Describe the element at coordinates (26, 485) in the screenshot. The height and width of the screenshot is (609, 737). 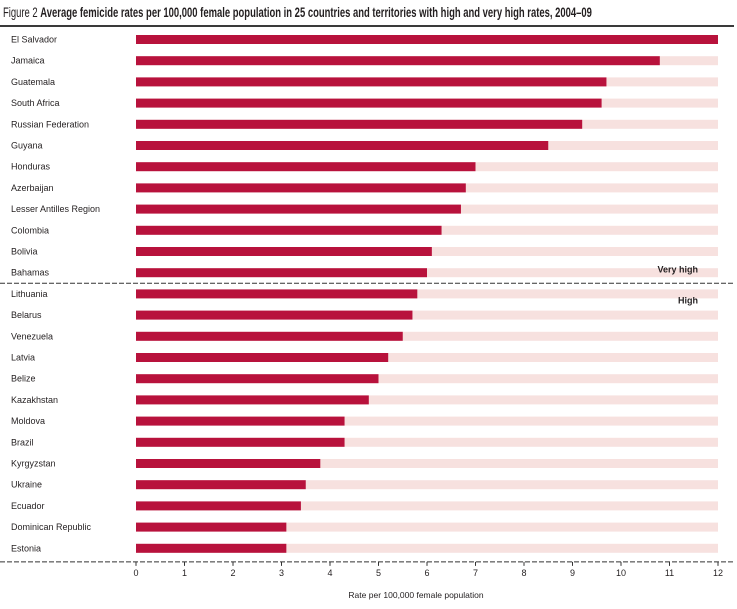
I see `category-label: Ukraine` at that location.